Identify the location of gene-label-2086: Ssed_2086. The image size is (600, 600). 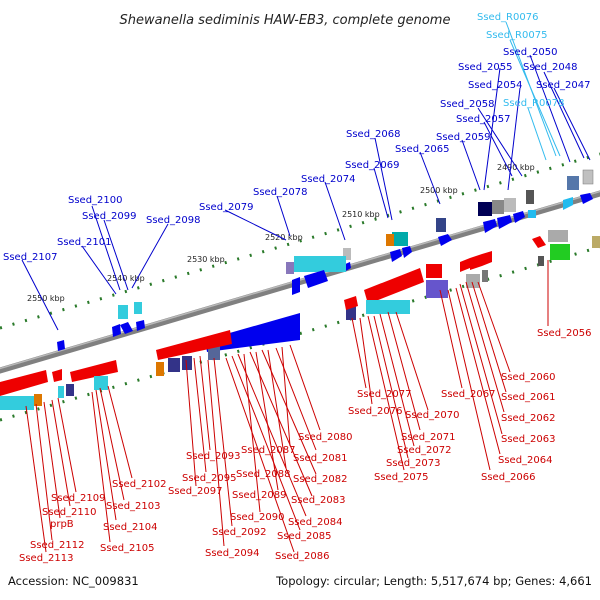
(302, 556).